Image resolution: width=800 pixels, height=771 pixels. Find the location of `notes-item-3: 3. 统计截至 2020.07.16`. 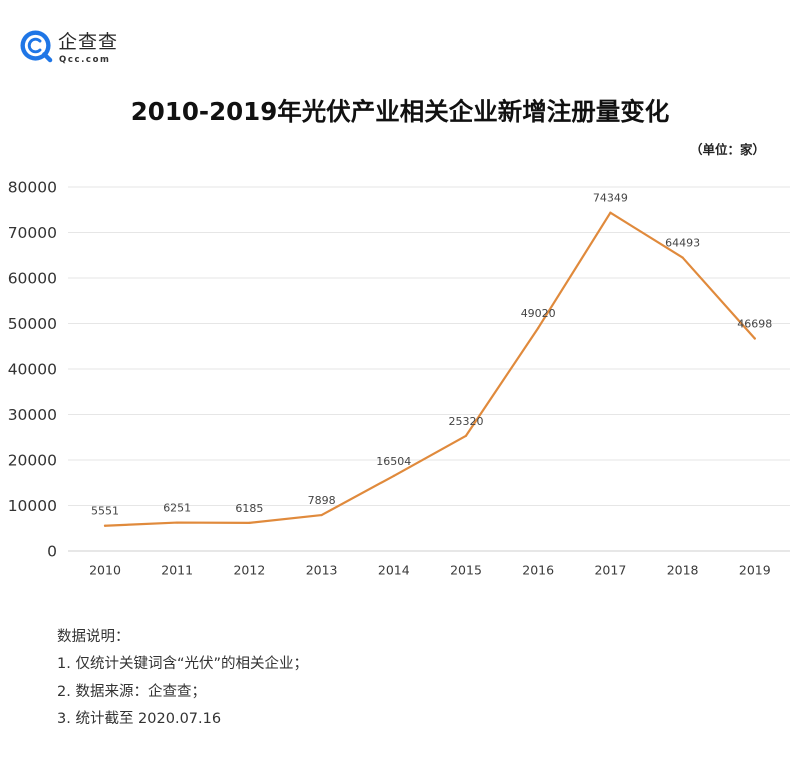

notes-item-3: 3. 统计截至 2020.07.16 is located at coordinates (139, 718).